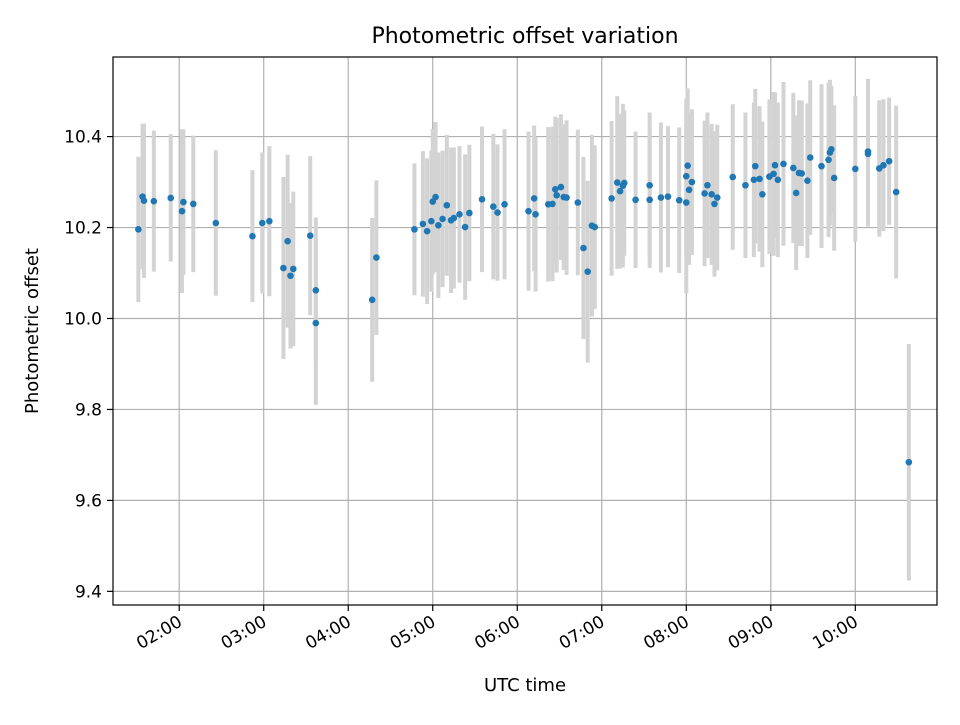 The image size is (960, 725). Describe the element at coordinates (32, 331) in the screenshot. I see `y-axis-label: Photometric offset` at that location.